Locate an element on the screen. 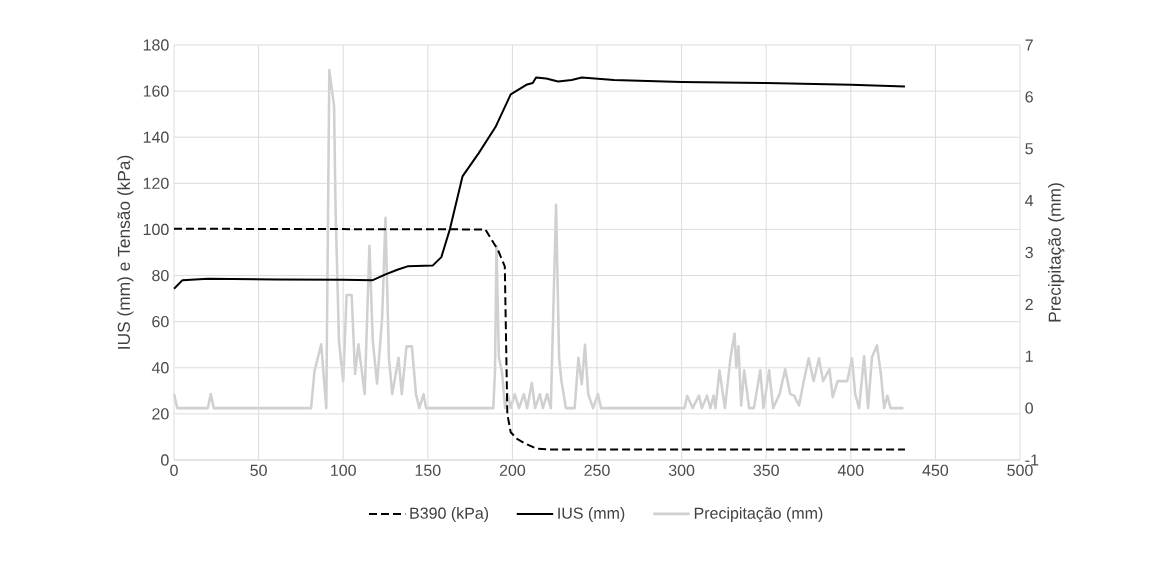  x-tick-label: 300 is located at coordinates (681, 470).